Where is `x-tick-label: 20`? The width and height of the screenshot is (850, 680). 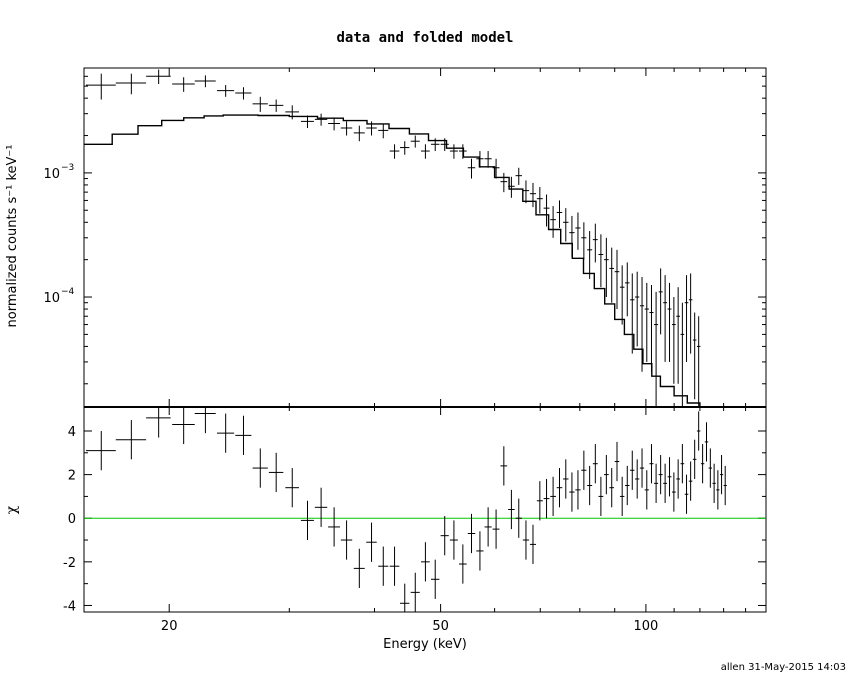 x-tick-label: 20 is located at coordinates (169, 626).